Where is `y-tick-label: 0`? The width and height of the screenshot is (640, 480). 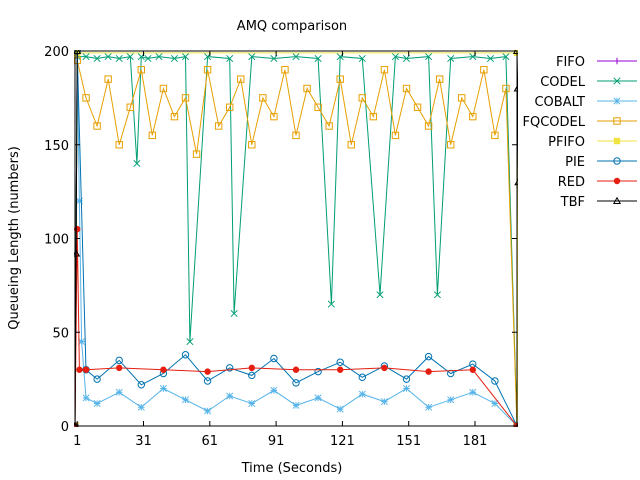
y-tick-label: 0 is located at coordinates (65, 427).